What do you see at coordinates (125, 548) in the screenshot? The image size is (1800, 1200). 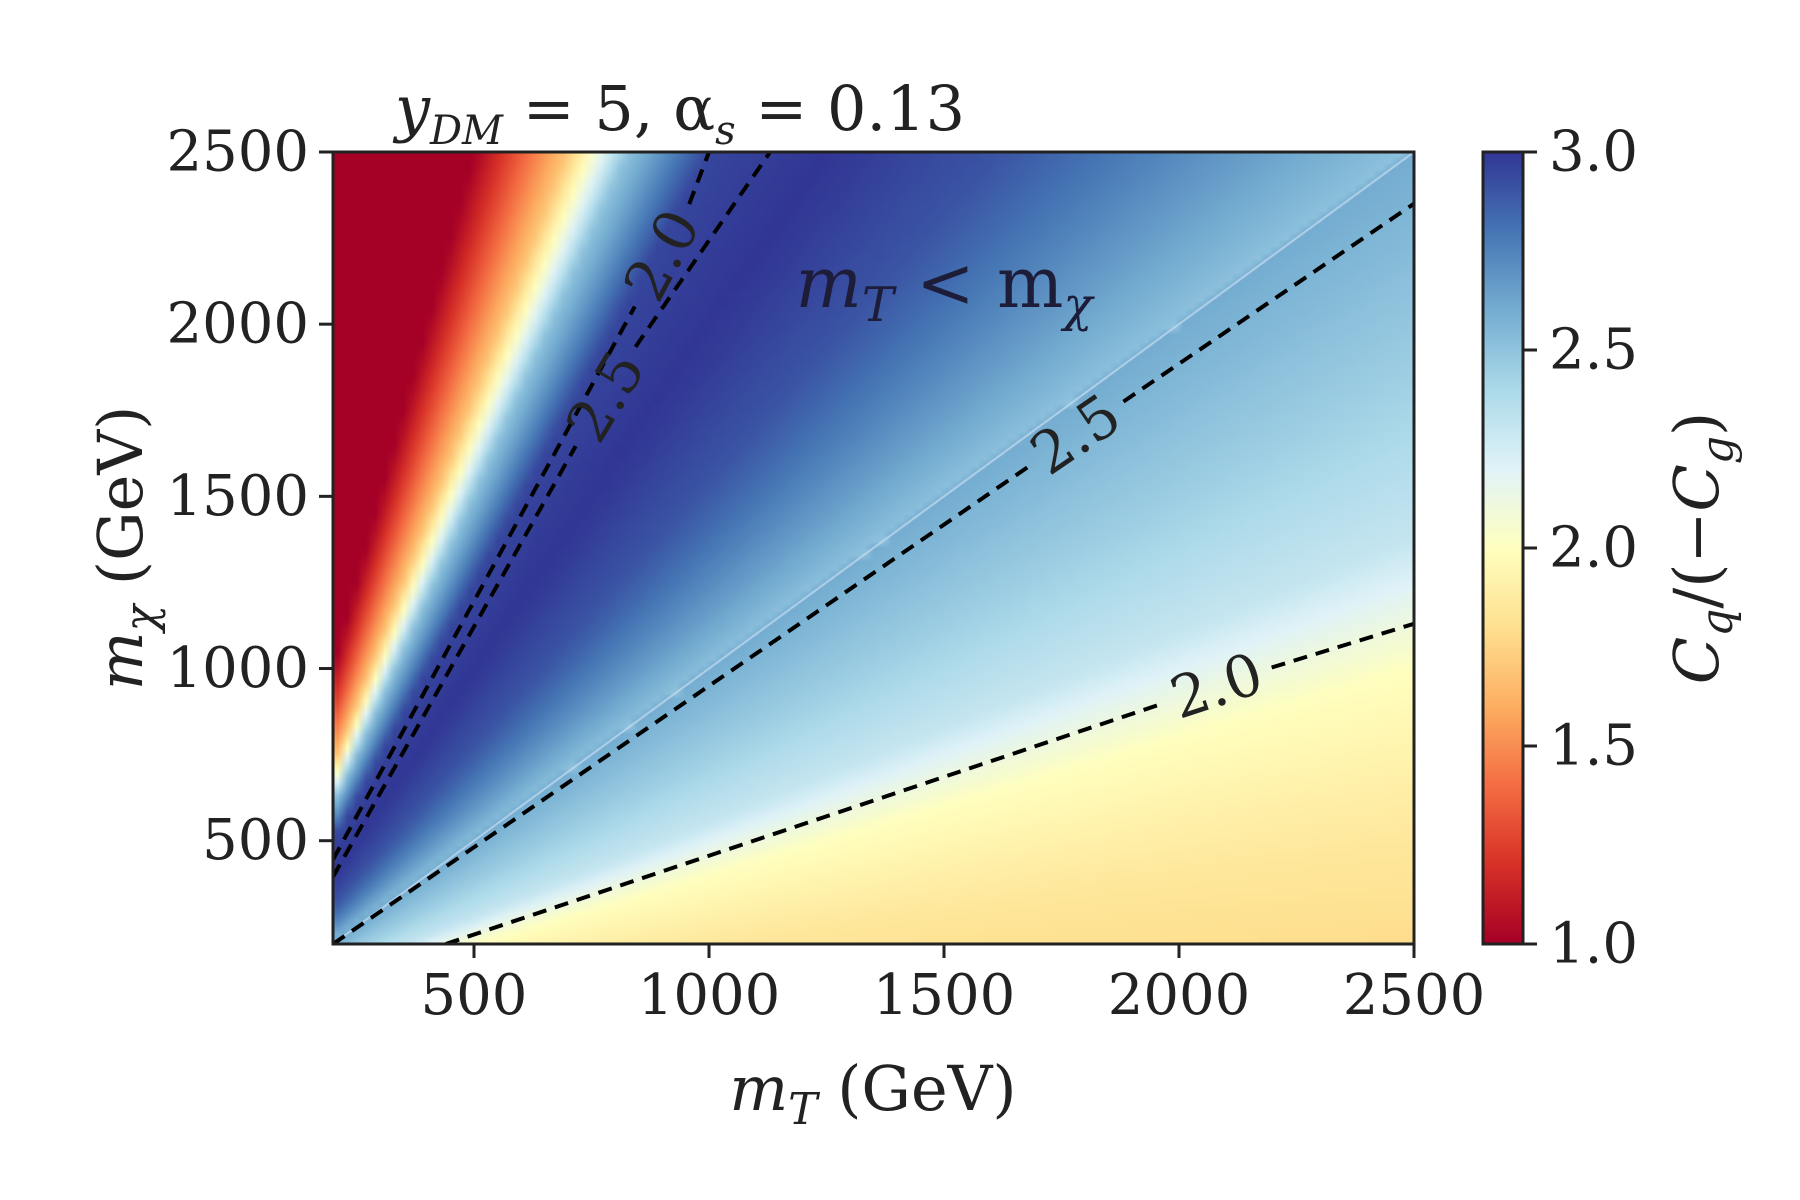 I see `y-axis-label: mχ (GeV)` at bounding box center [125, 548].